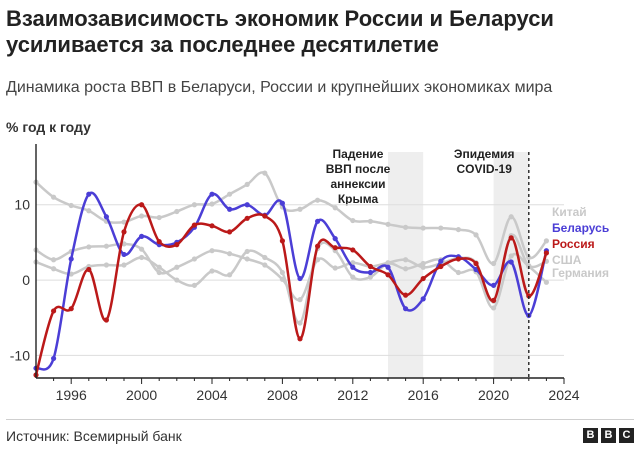  Describe the element at coordinates (352, 395) in the screenshot. I see `x-tick-label: 2012` at that location.